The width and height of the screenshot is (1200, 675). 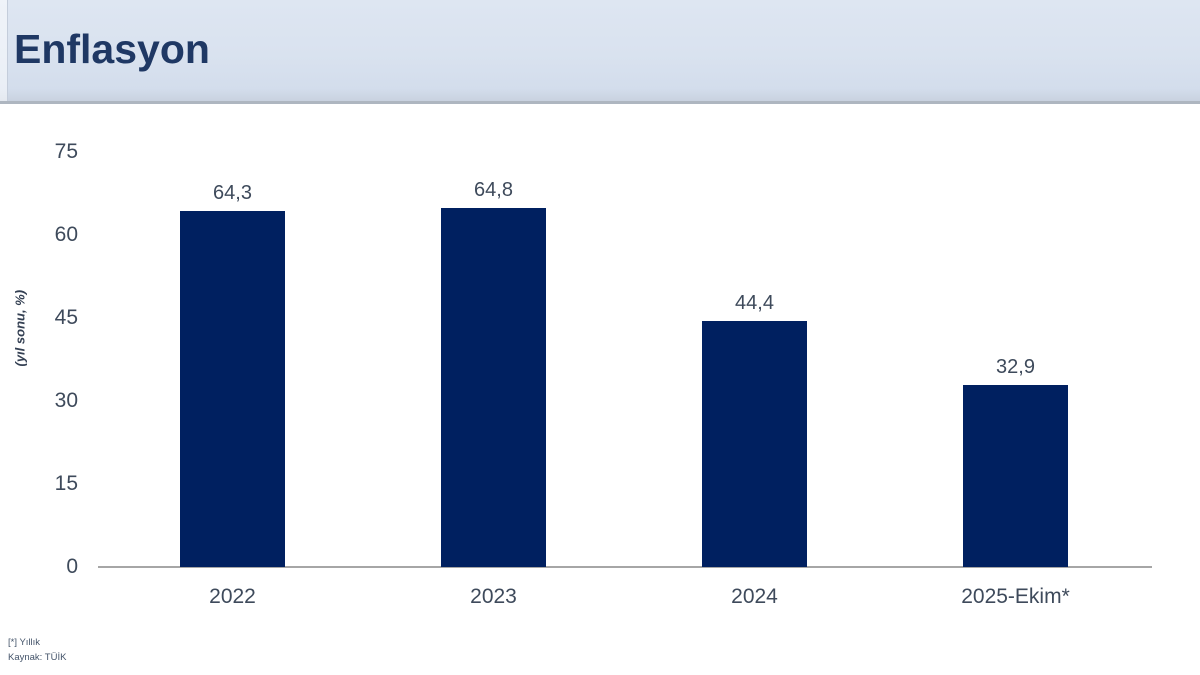 I want to click on y-axis-tick-label: 75, so click(x=66, y=151).